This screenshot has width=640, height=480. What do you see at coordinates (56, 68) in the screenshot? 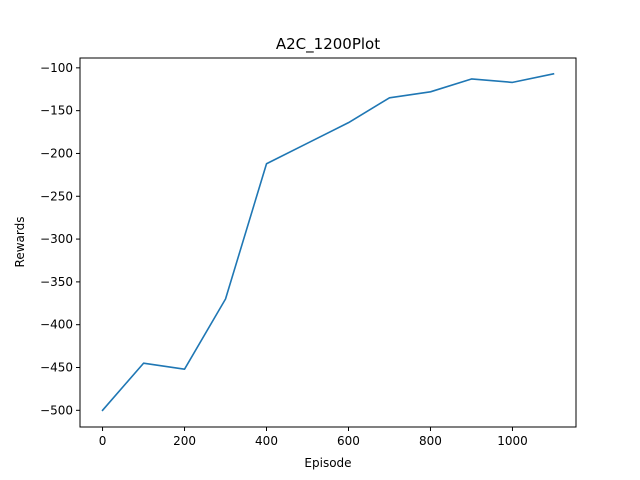
I see `y-tick-label: −100` at bounding box center [56, 68].